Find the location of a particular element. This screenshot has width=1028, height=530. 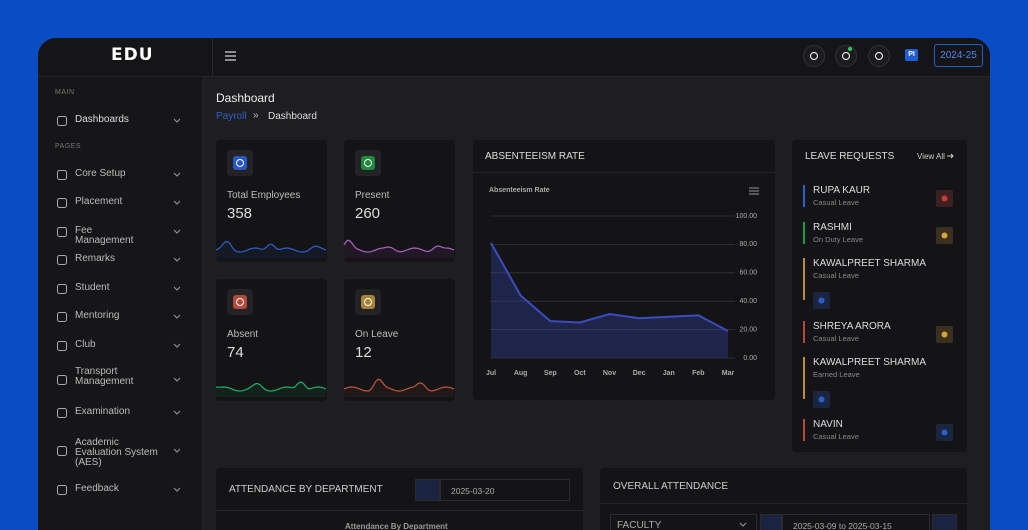

y-tick-label: 60.00 is located at coordinates (748, 273).